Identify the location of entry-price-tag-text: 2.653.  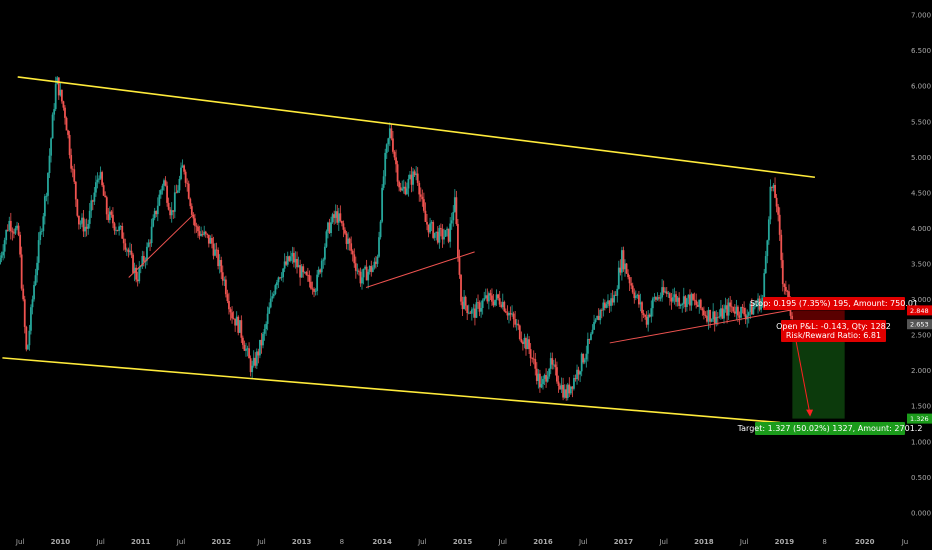
(919, 325).